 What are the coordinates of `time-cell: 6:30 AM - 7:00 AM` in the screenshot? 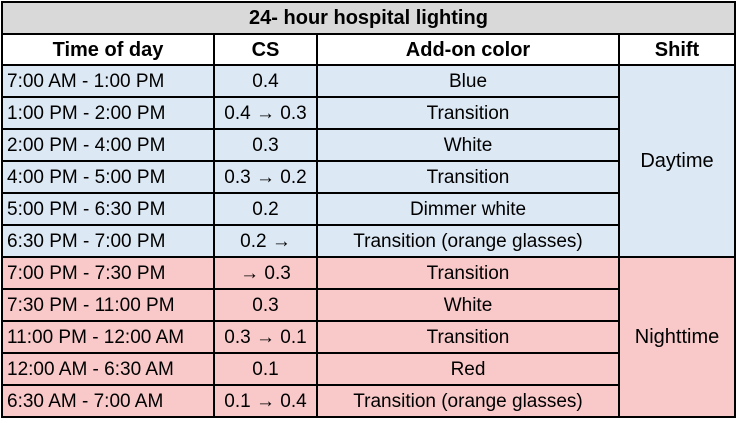 It's located at (108, 401).